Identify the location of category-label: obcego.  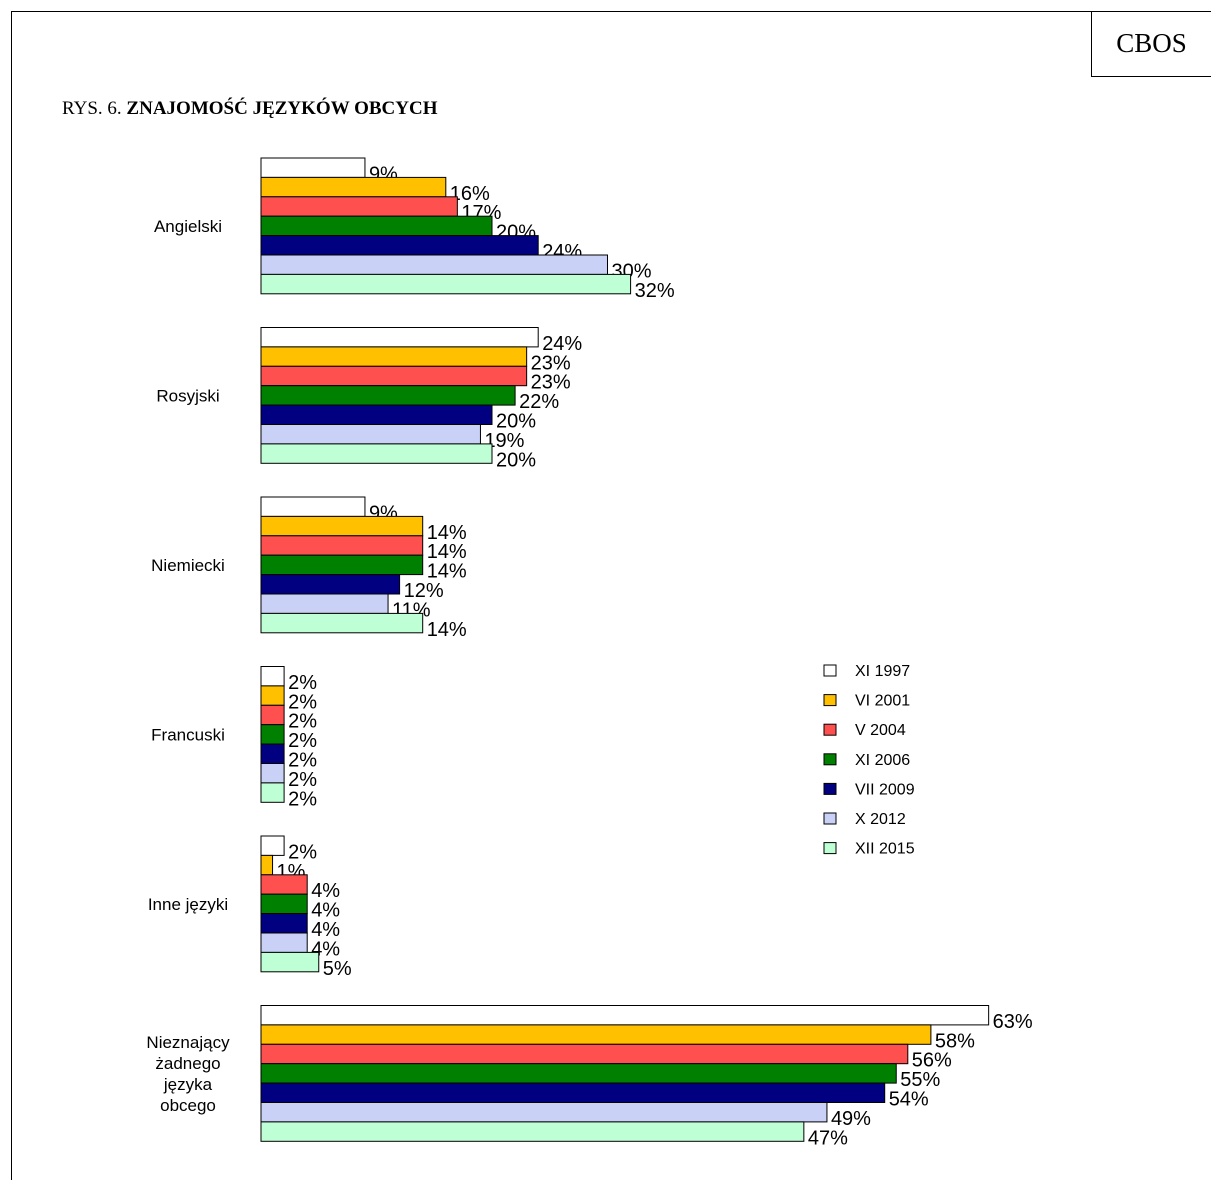
(188, 1105).